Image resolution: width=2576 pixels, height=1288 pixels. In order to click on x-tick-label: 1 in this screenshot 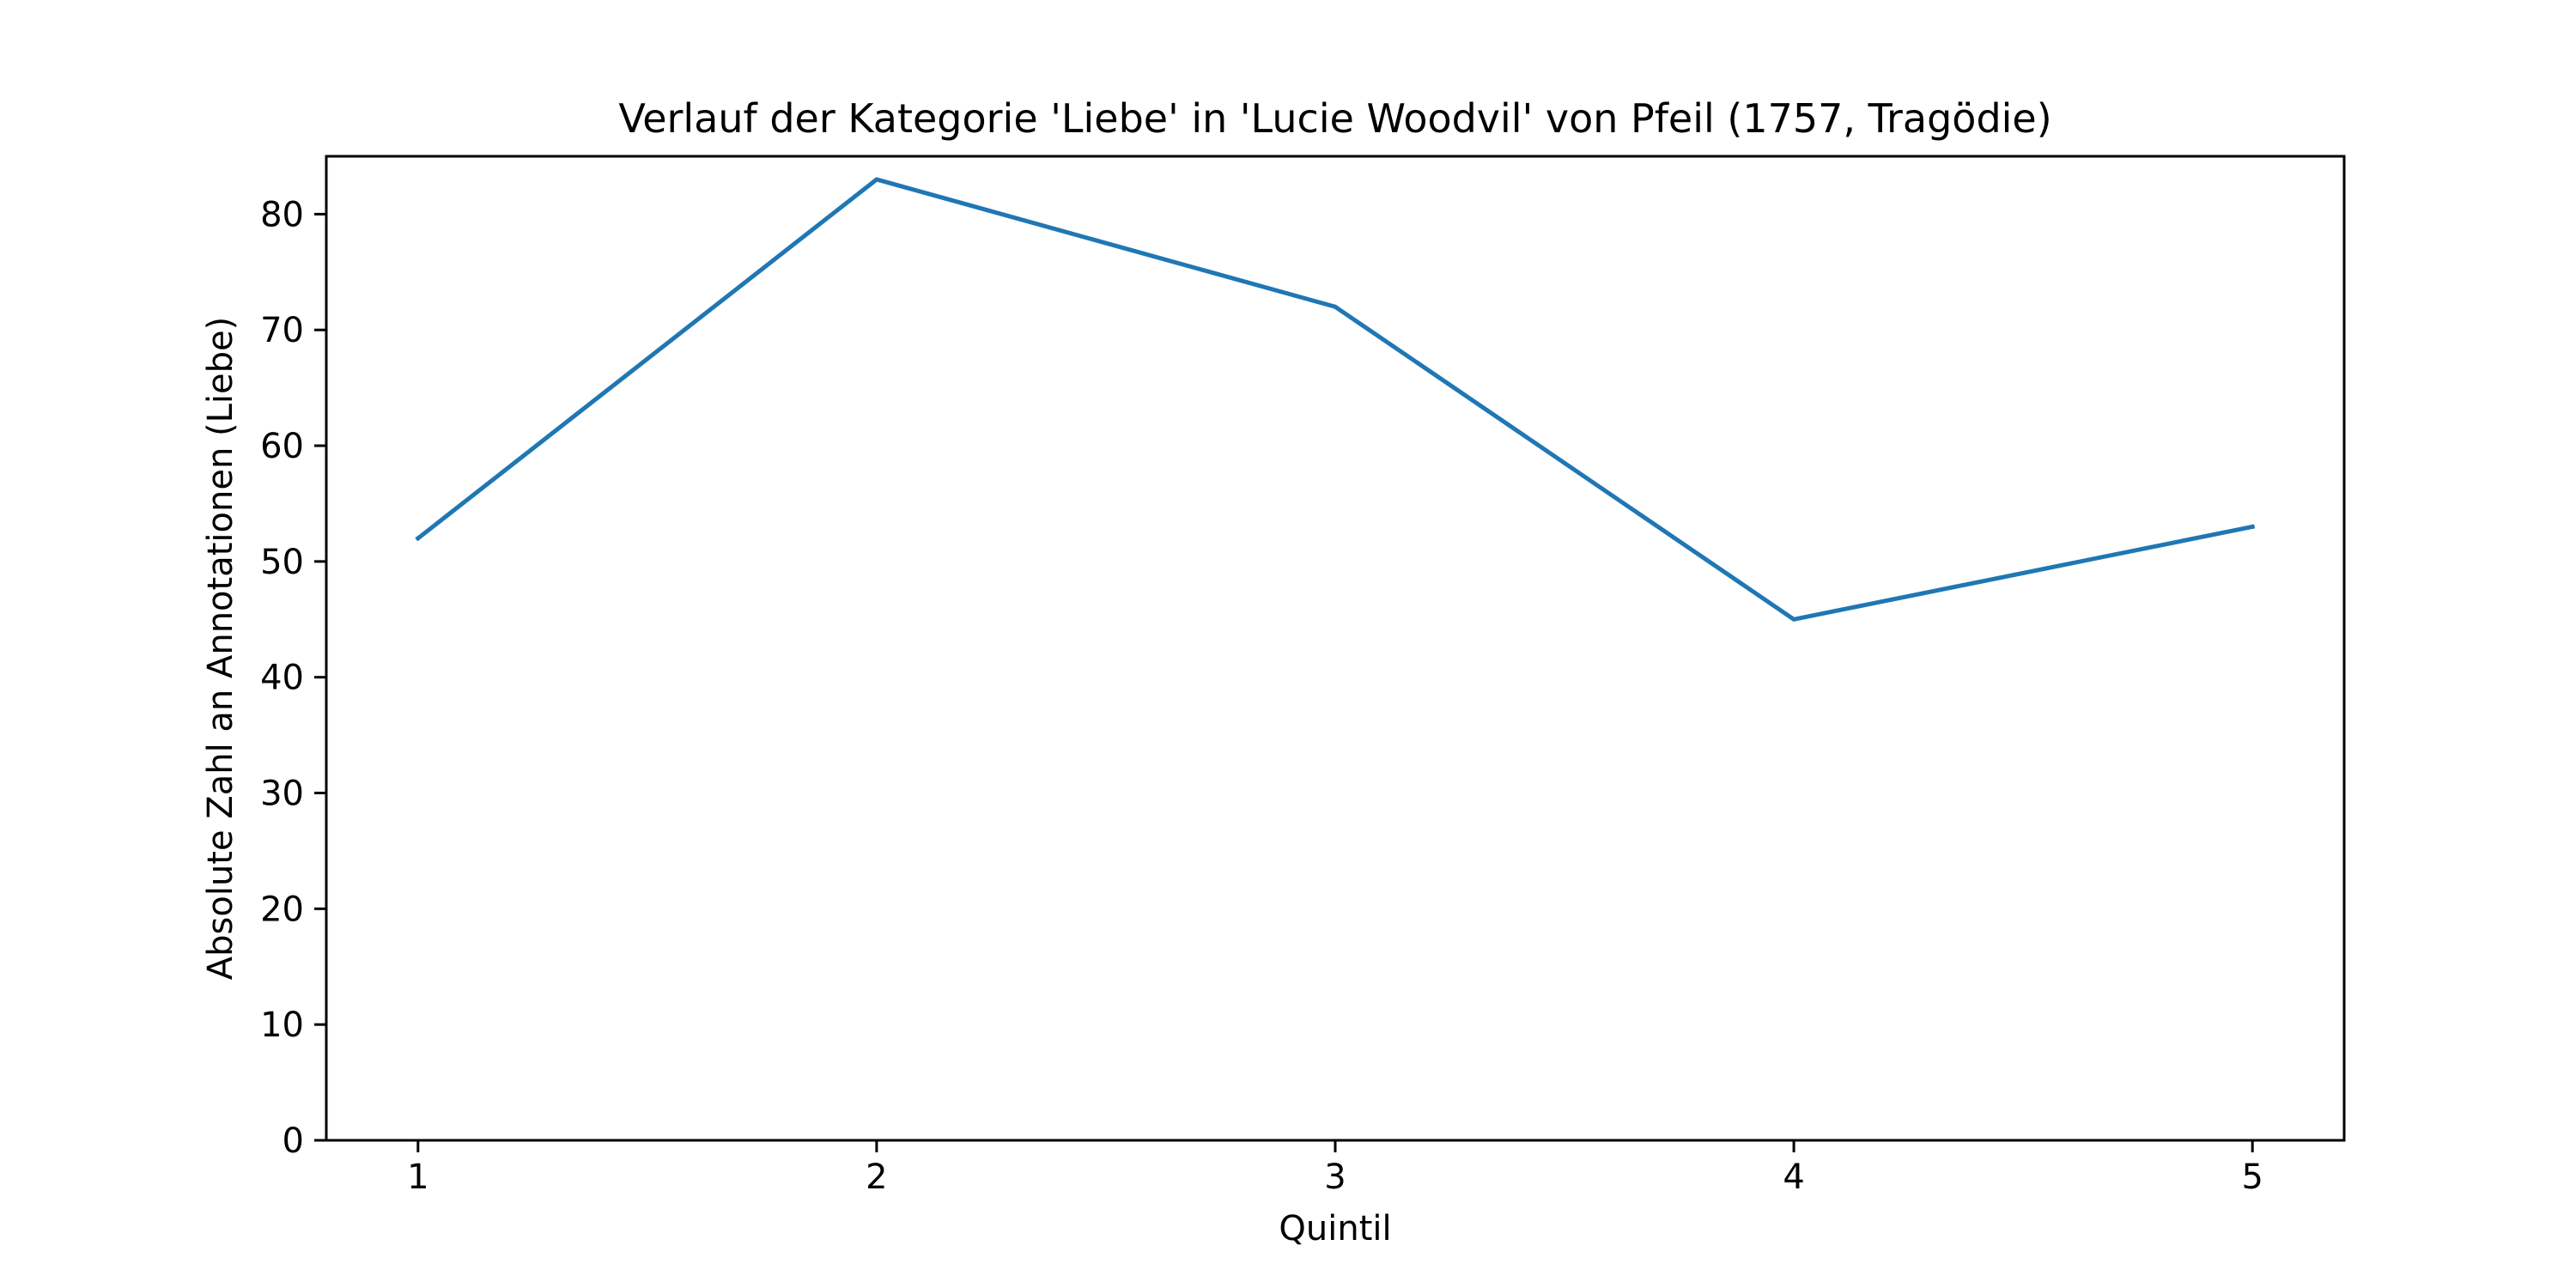, I will do `click(418, 1177)`.